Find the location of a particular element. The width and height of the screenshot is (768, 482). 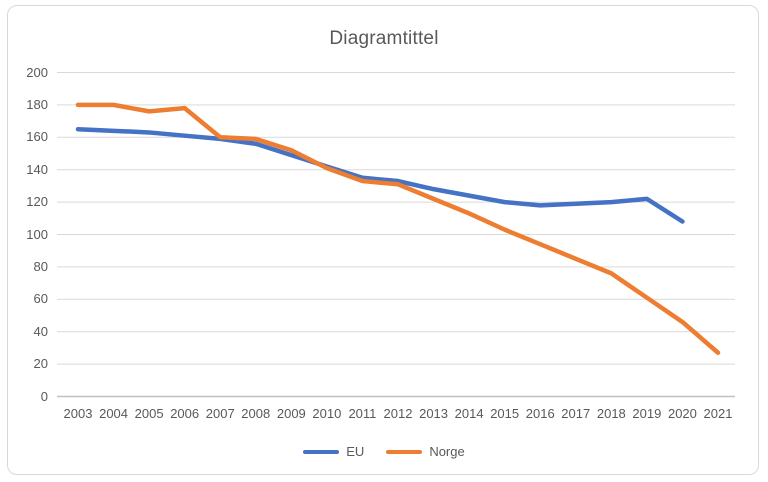

x-axis-tick-label: 2013 is located at coordinates (434, 413).